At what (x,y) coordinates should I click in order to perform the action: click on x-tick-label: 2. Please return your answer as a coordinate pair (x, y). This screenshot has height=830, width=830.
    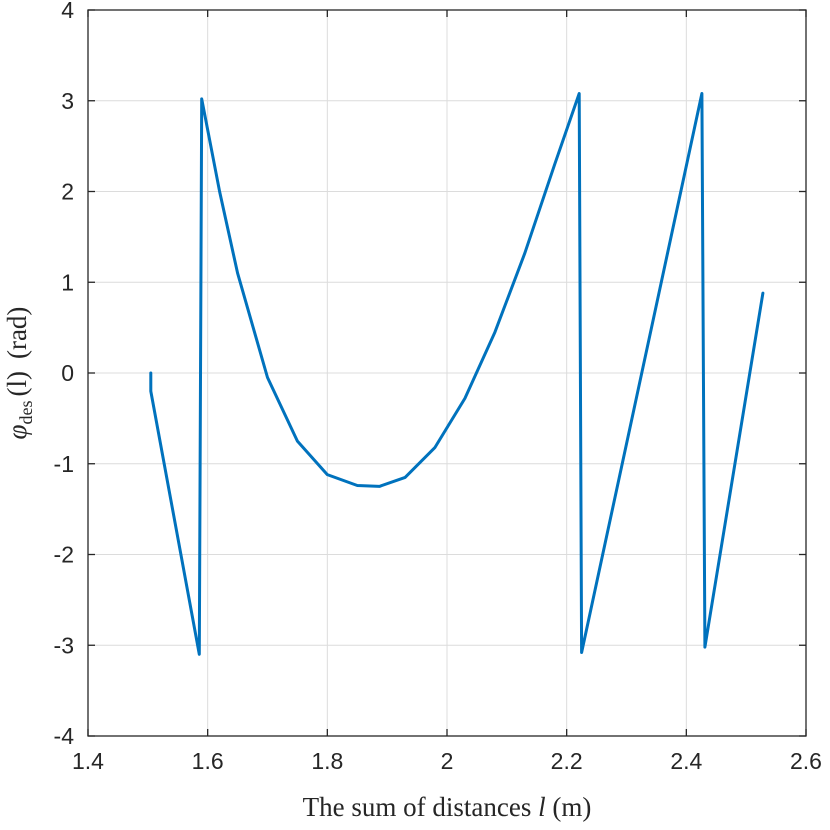
    Looking at the image, I should click on (447, 761).